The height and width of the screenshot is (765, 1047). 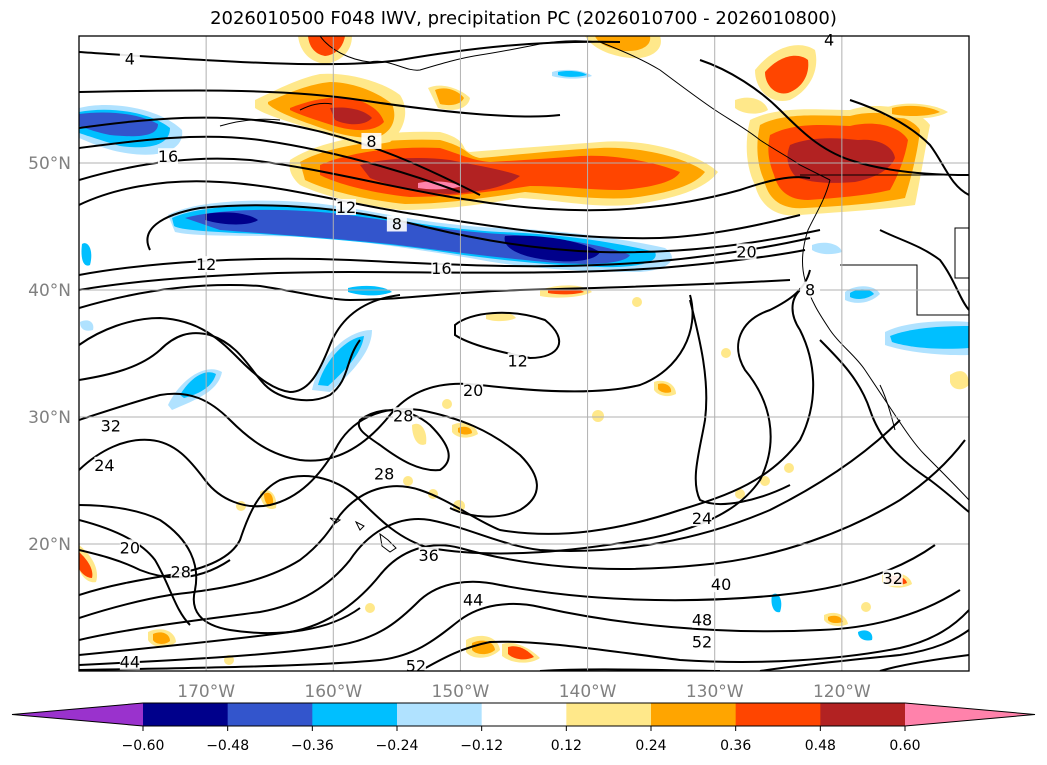 What do you see at coordinates (715, 692) in the screenshot?
I see `lon-tick-label: 130°W` at bounding box center [715, 692].